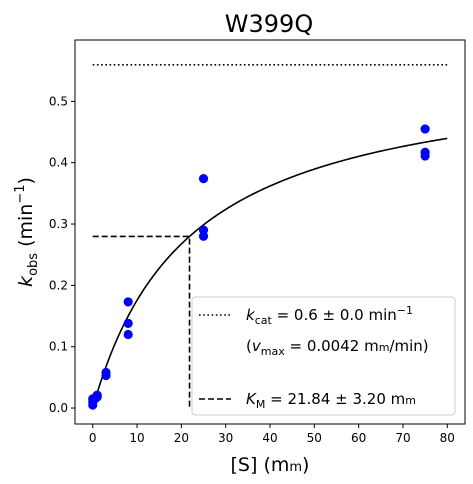 This screenshot has width=473, height=484. I want to click on x-axis-ticks: 0 10 20 30 40 50 60 70 80, so click(272, 434).